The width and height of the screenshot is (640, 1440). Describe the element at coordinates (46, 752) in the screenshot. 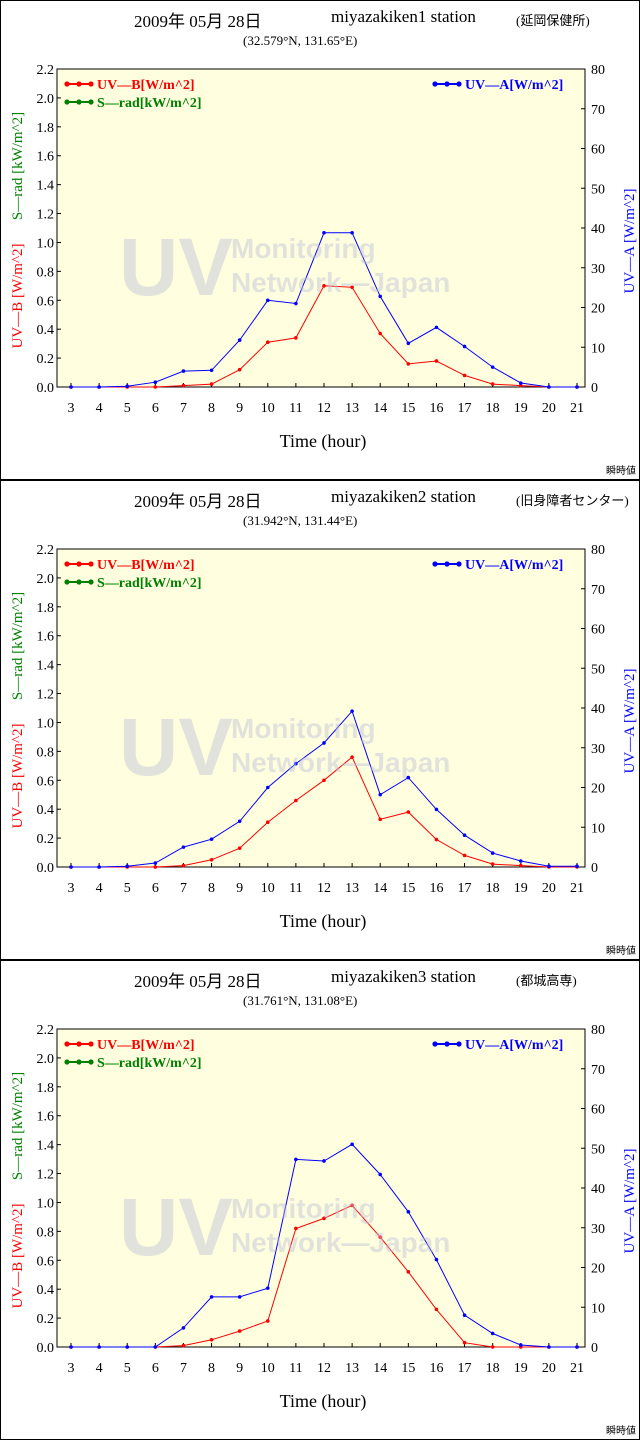

I see `left-tick-label: 0.8` at that location.